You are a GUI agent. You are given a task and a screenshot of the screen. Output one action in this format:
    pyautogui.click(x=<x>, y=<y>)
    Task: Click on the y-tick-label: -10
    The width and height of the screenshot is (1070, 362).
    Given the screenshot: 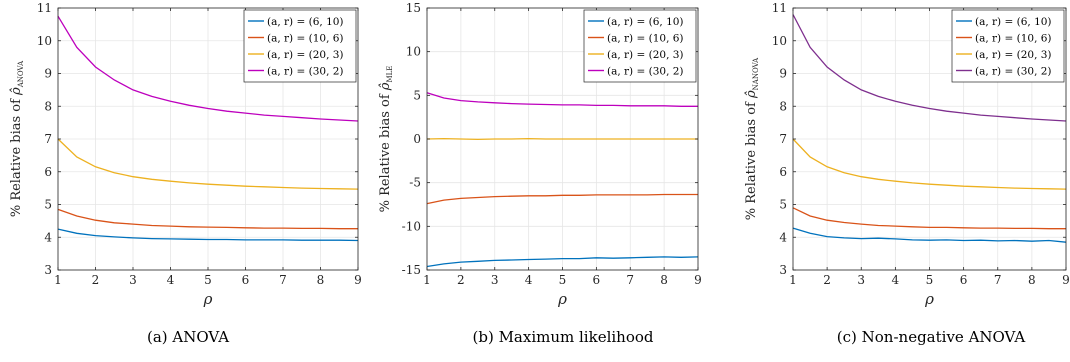 What is the action you would take?
    pyautogui.click(x=411, y=226)
    